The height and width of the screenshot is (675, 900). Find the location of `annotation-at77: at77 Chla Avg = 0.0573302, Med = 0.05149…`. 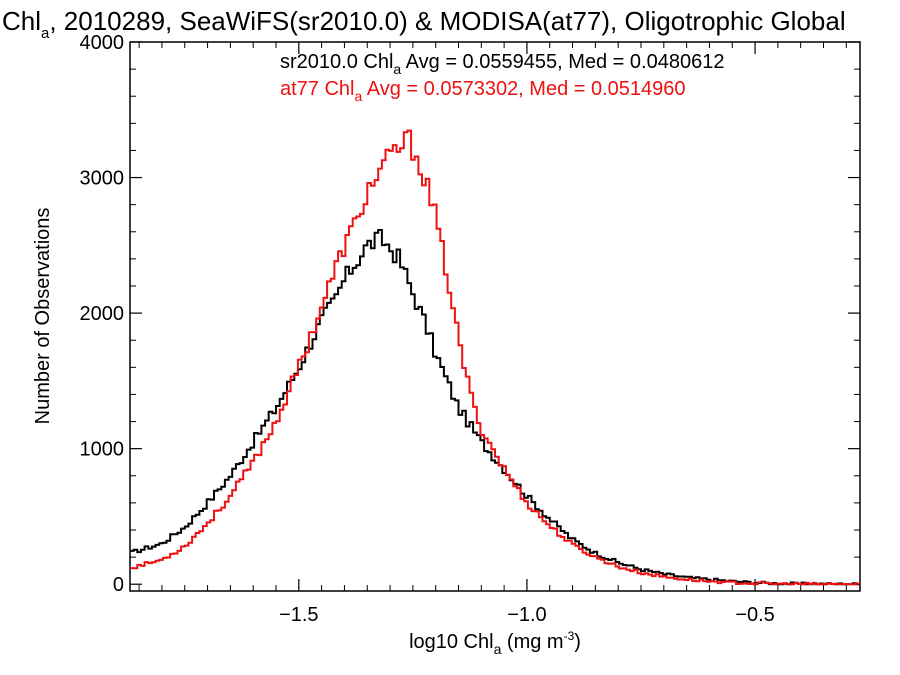

annotation-at77: at77 Chla Avg = 0.0573302, Med = 0.05149… is located at coordinates (483, 91).